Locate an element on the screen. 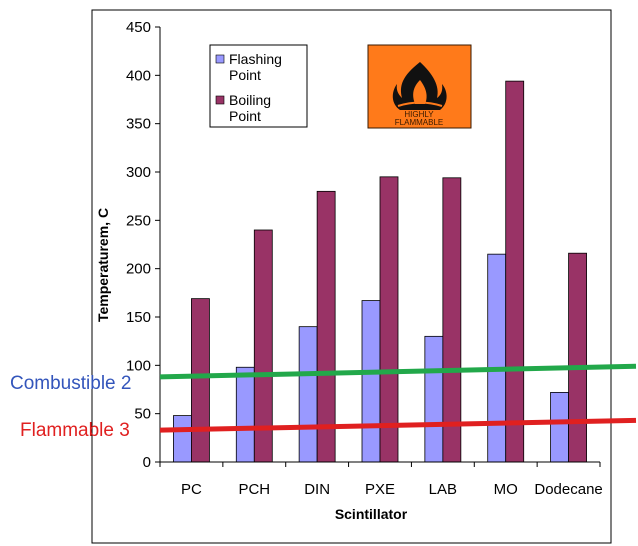 The image size is (638, 546). bar-boiling-lab is located at coordinates (452, 320).